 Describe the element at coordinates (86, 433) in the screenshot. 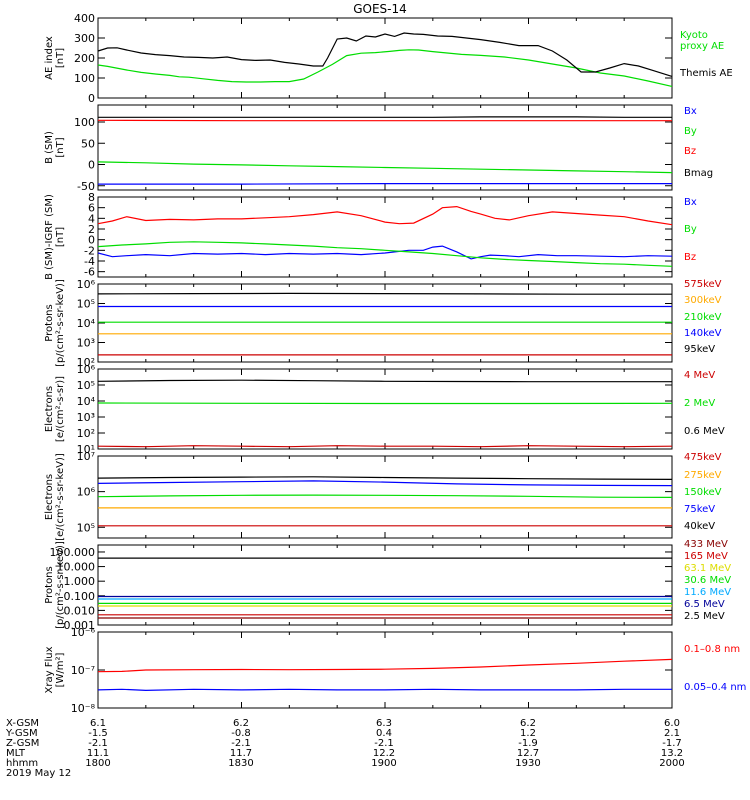

I see `y-tick-label: 10²` at that location.